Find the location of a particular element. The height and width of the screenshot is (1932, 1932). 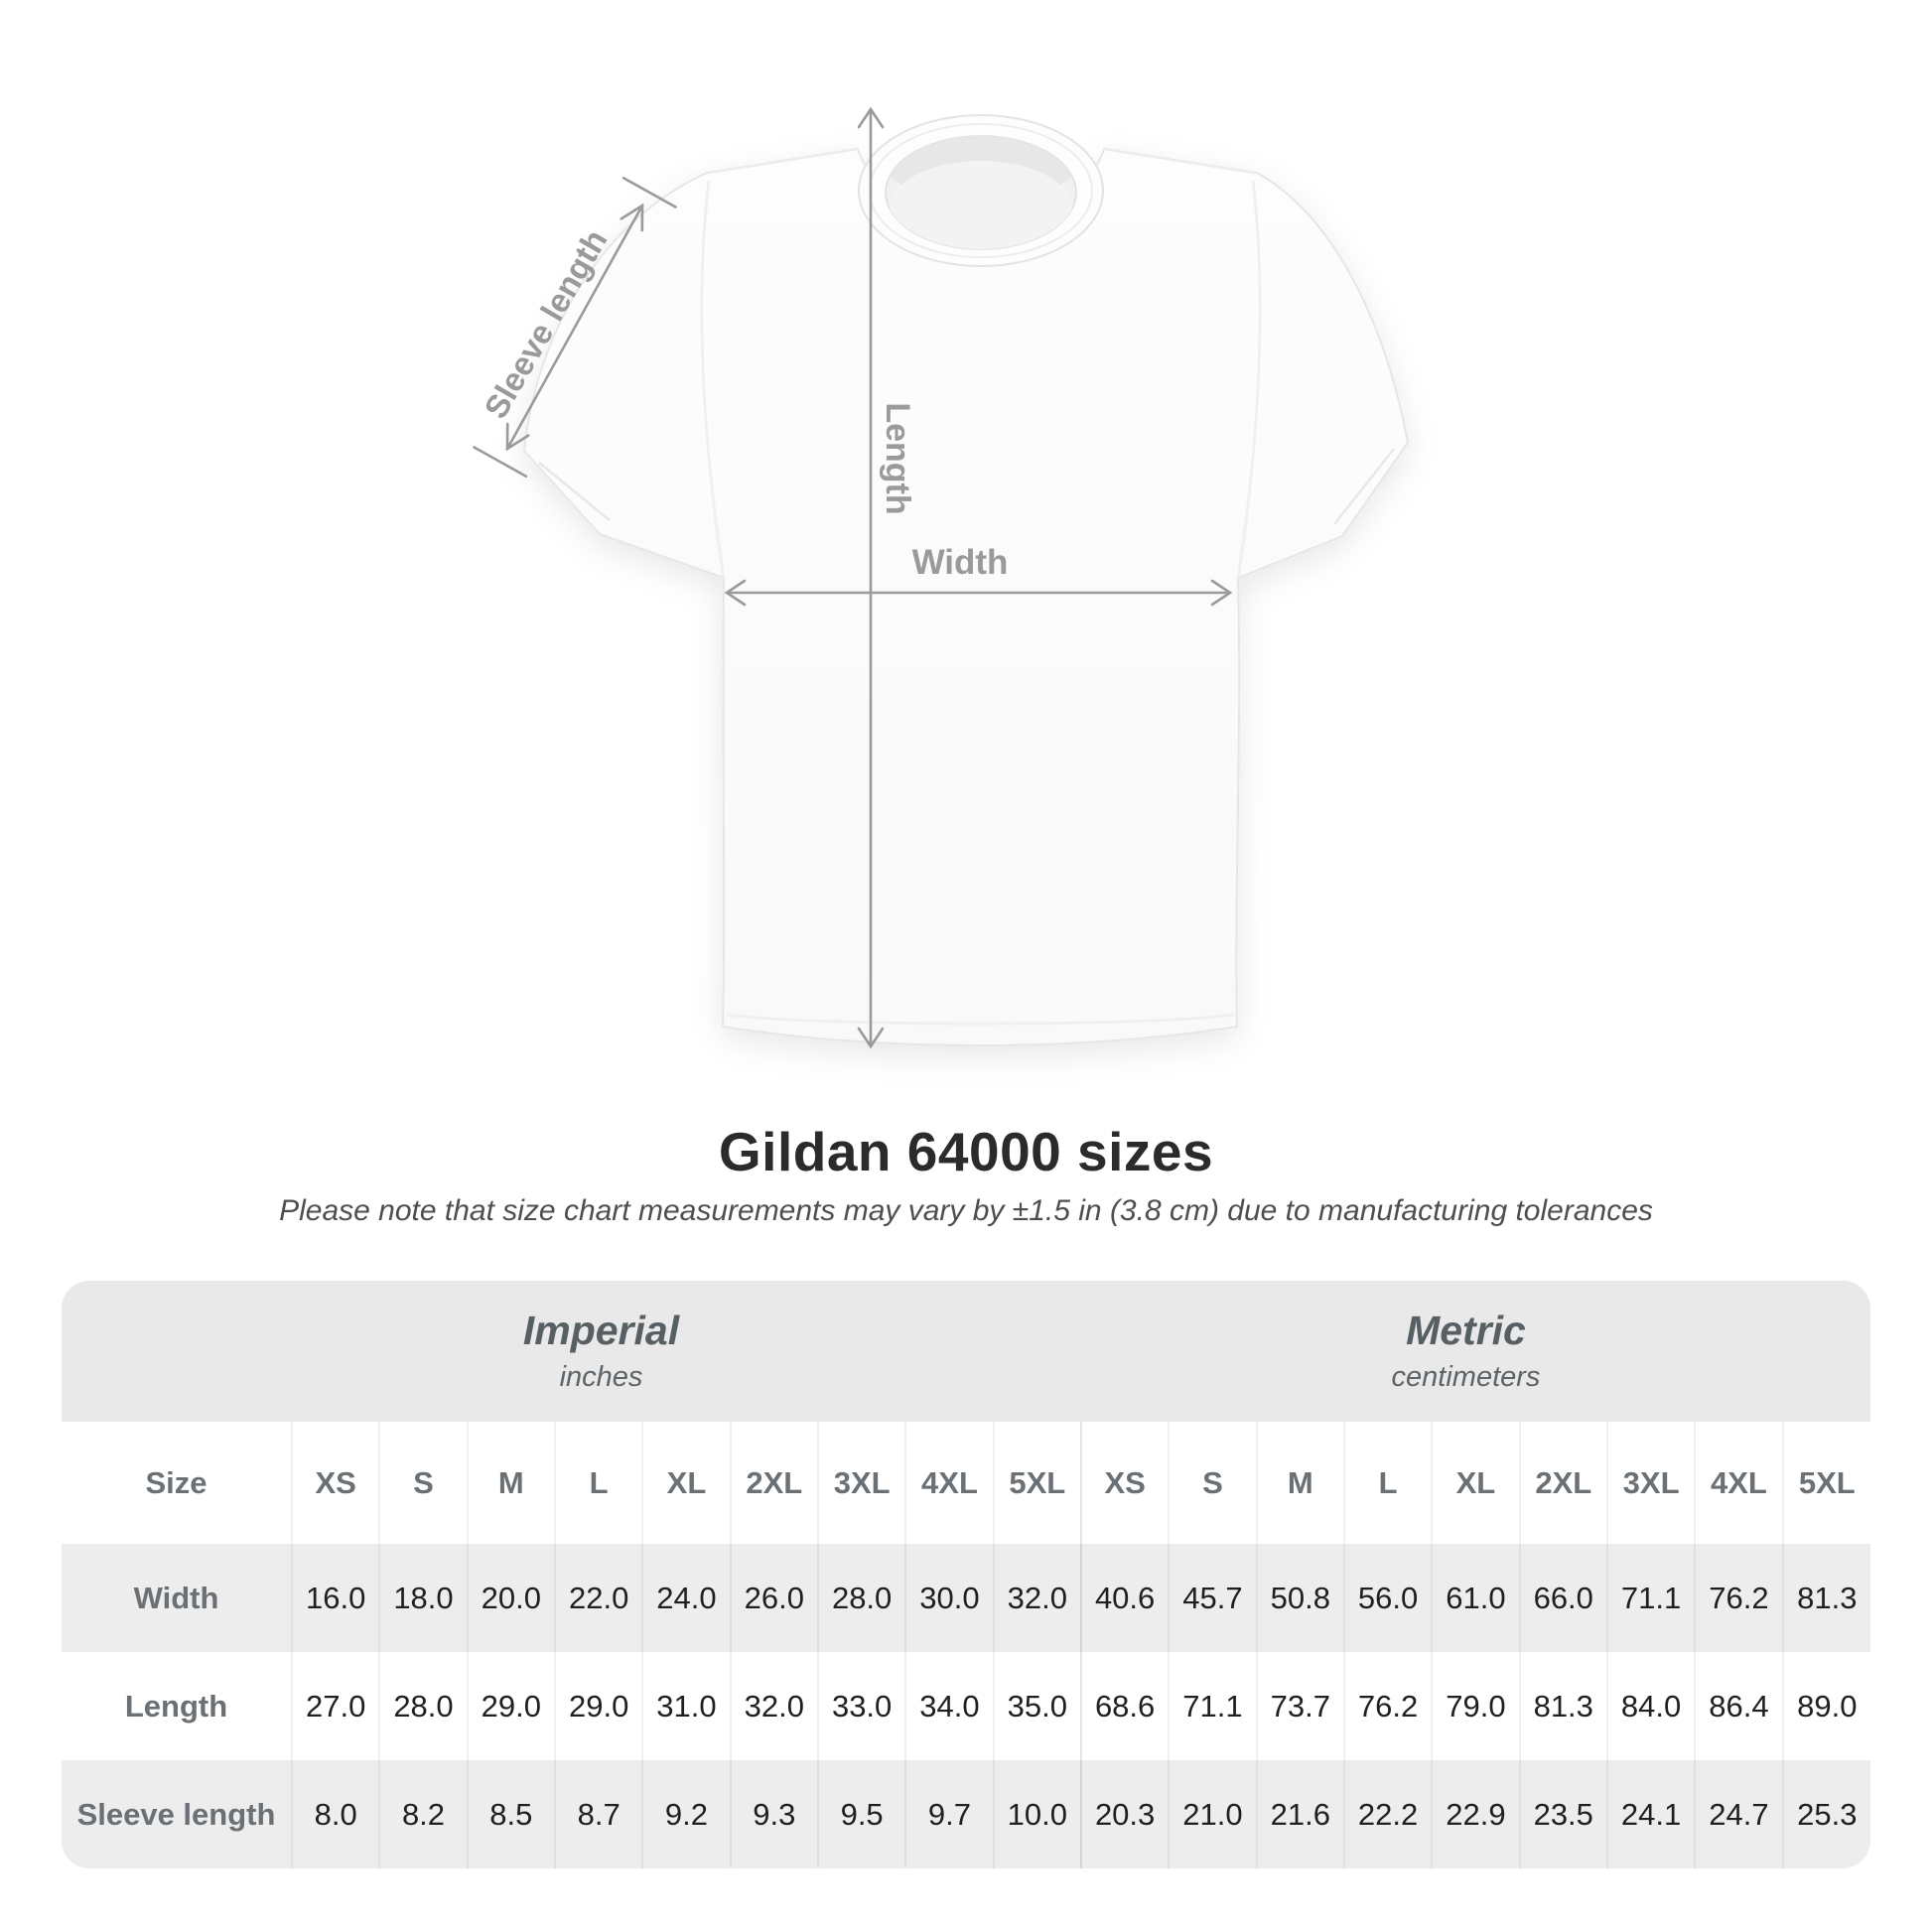

cell-metric-length: 89.0 is located at coordinates (1825, 1706).